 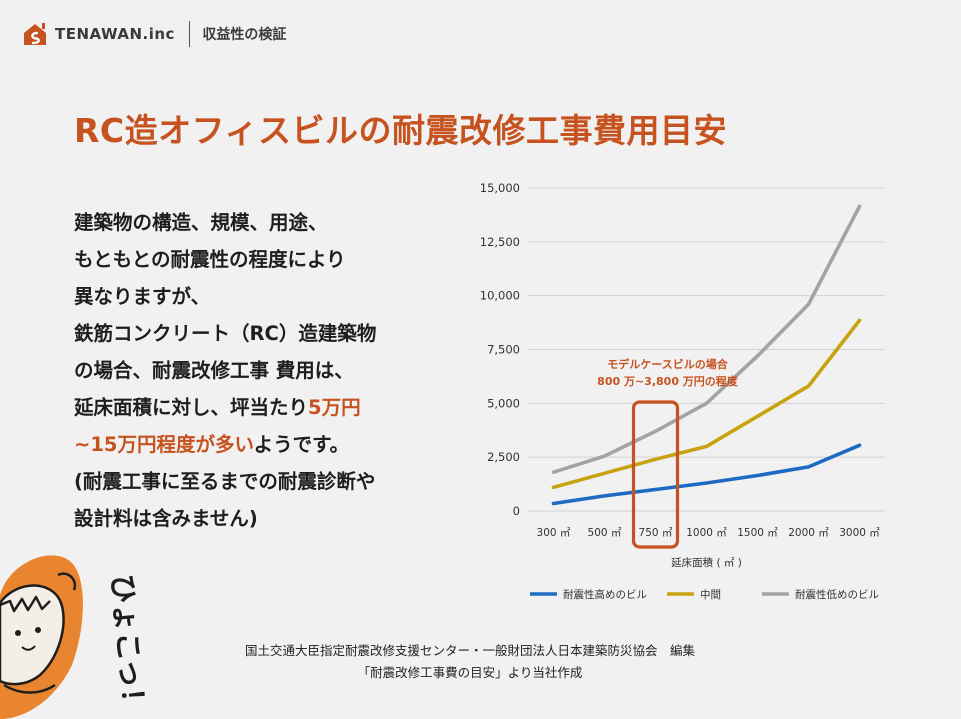 I want to click on x-axis-label: 延床面積 ( ㎡ ), so click(x=706, y=562).